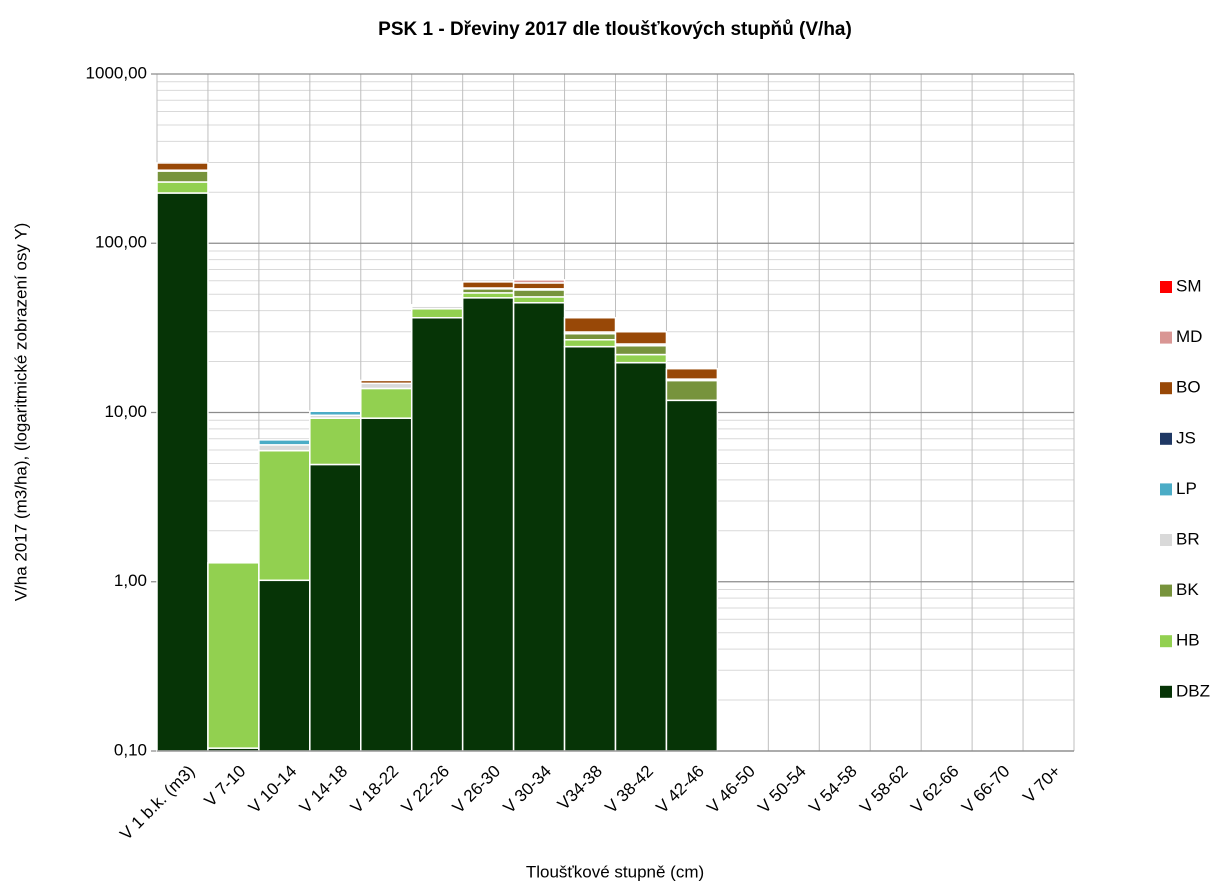 Image resolution: width=1229 pixels, height=894 pixels. I want to click on y-tick-label: 1,00, so click(130, 580).